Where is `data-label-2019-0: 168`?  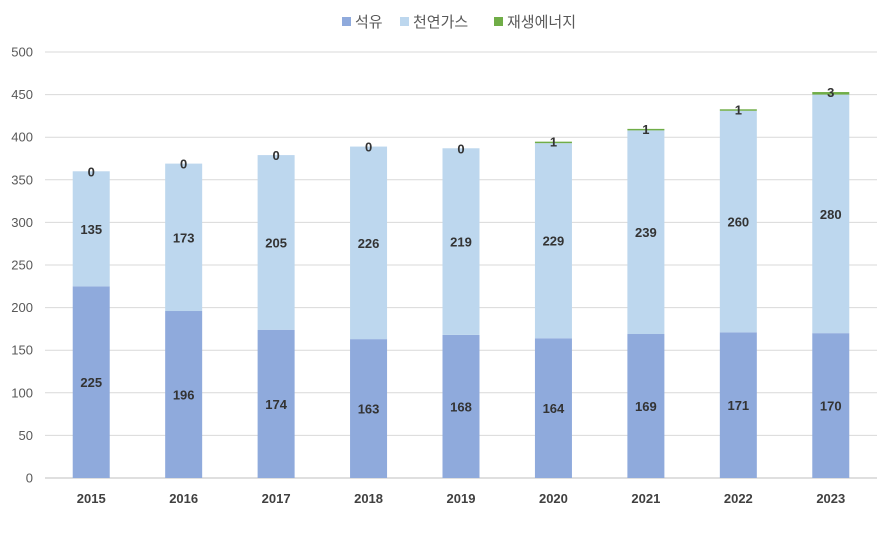
data-label-2019-0: 168 is located at coordinates (461, 406).